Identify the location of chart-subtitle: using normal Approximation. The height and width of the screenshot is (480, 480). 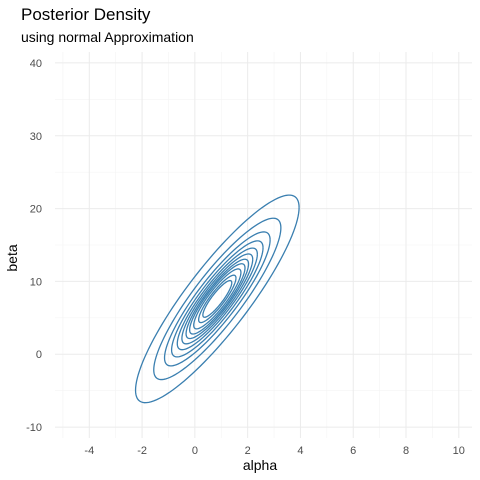
(107, 37).